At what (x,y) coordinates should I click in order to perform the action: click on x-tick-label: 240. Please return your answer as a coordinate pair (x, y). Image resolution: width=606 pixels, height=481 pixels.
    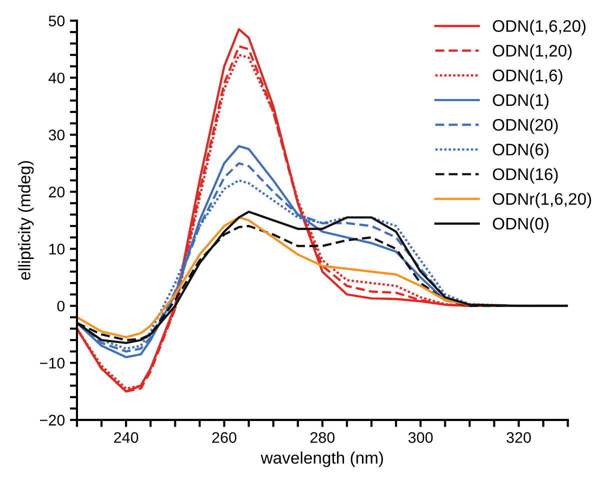
    Looking at the image, I should click on (126, 437).